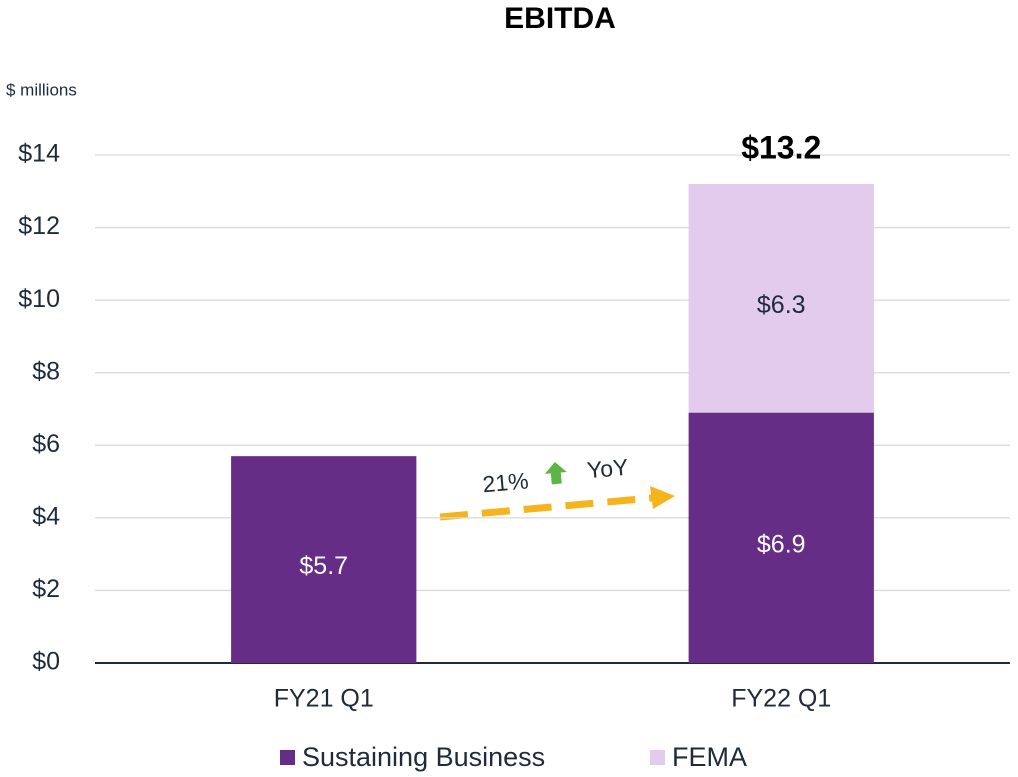 The height and width of the screenshot is (777, 1018). I want to click on yoy-annotation: 21% YoY, so click(557, 487).